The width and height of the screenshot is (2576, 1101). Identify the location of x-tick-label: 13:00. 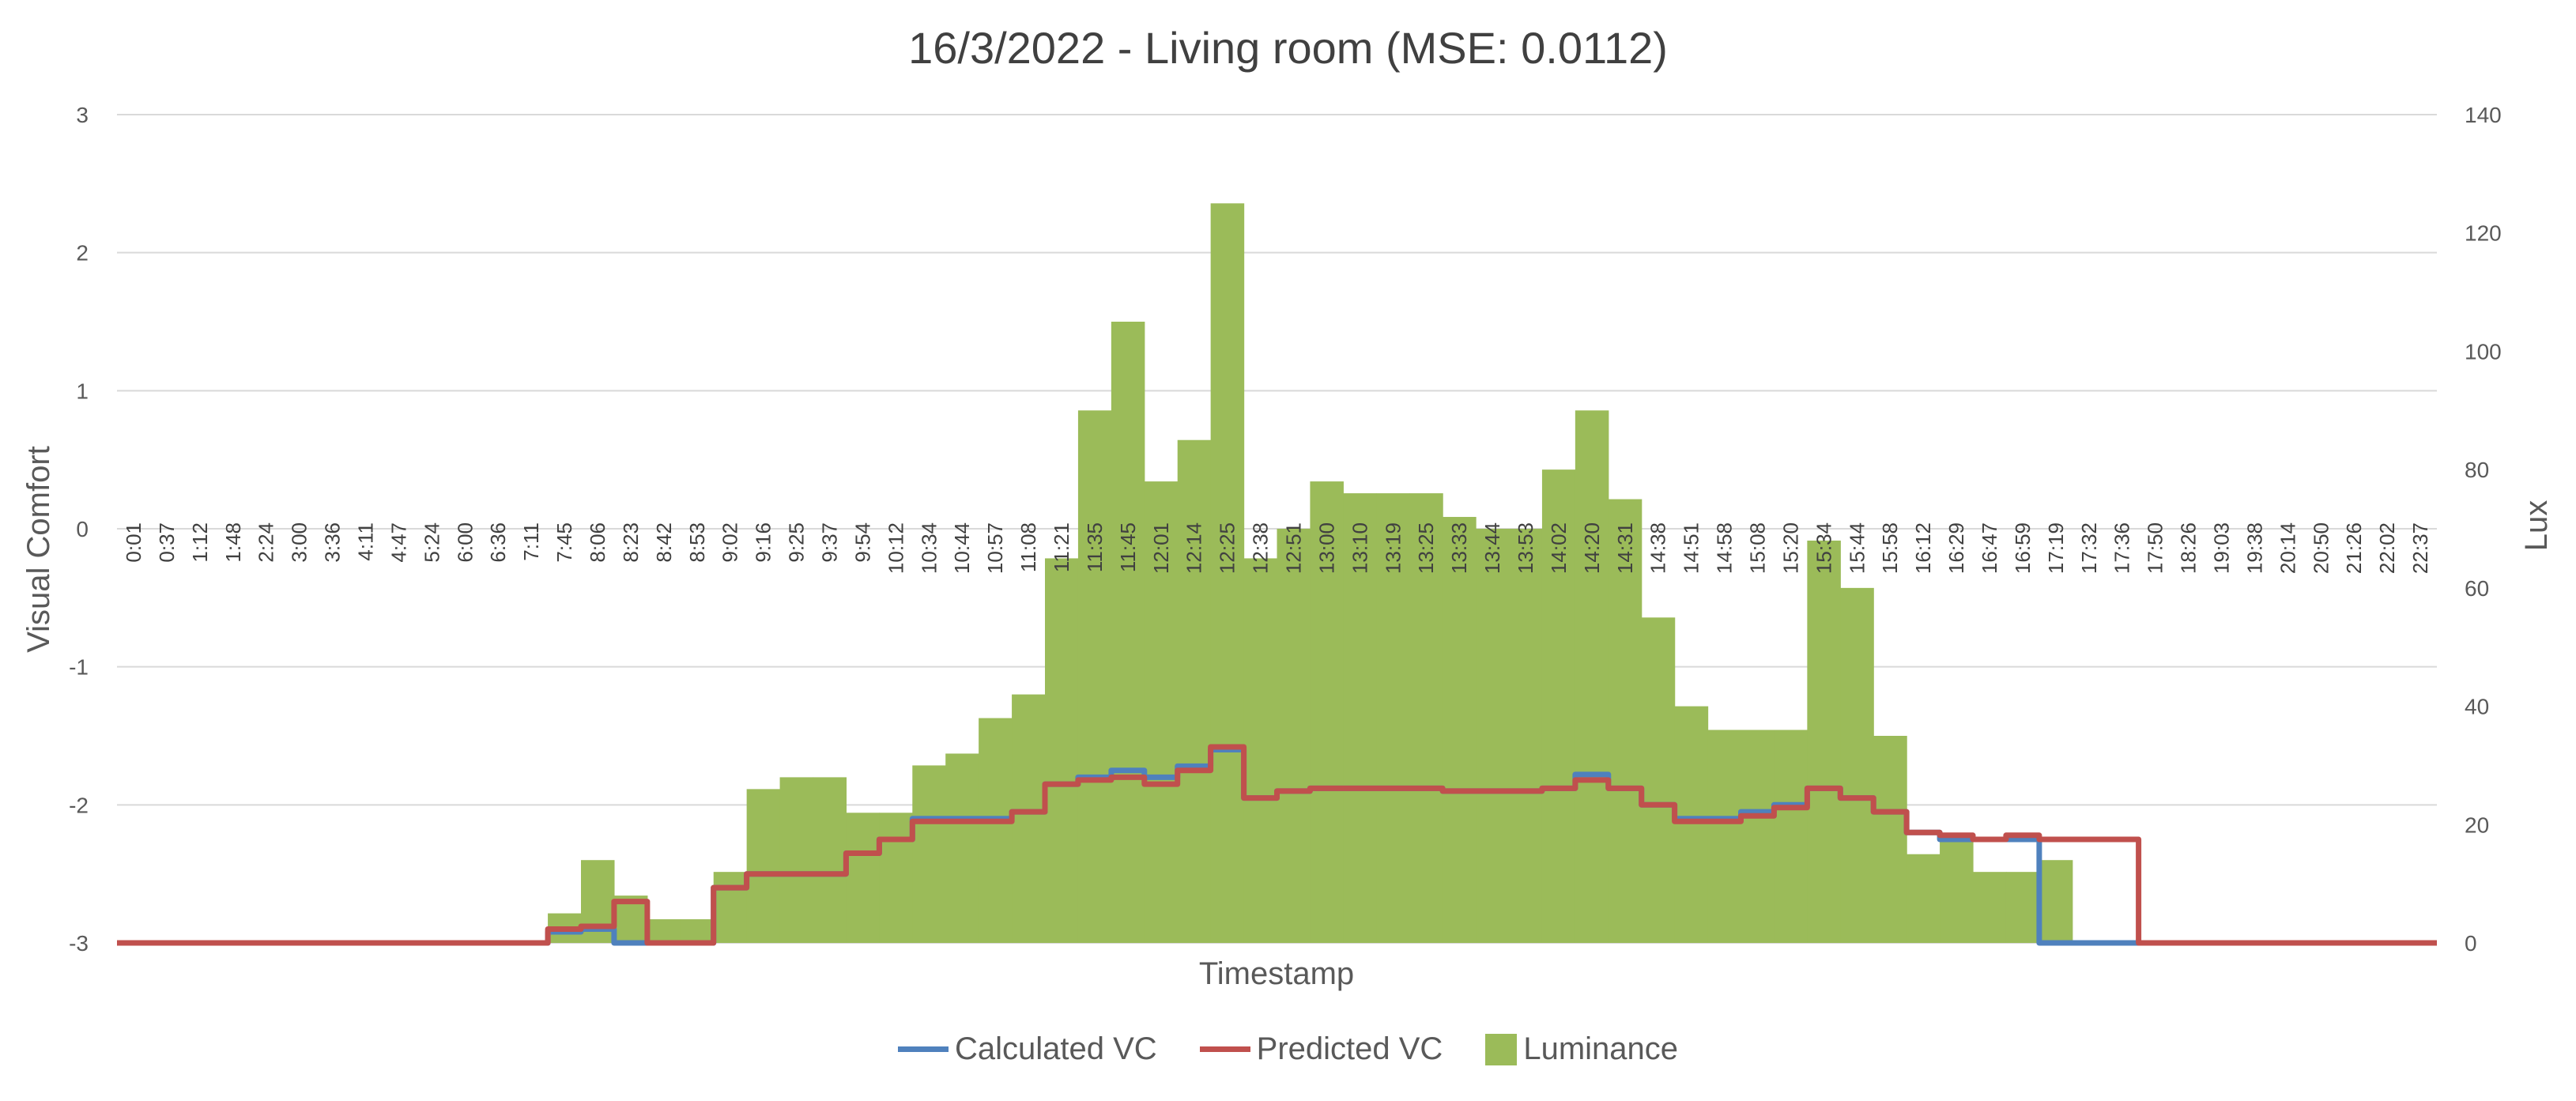
(1326, 548).